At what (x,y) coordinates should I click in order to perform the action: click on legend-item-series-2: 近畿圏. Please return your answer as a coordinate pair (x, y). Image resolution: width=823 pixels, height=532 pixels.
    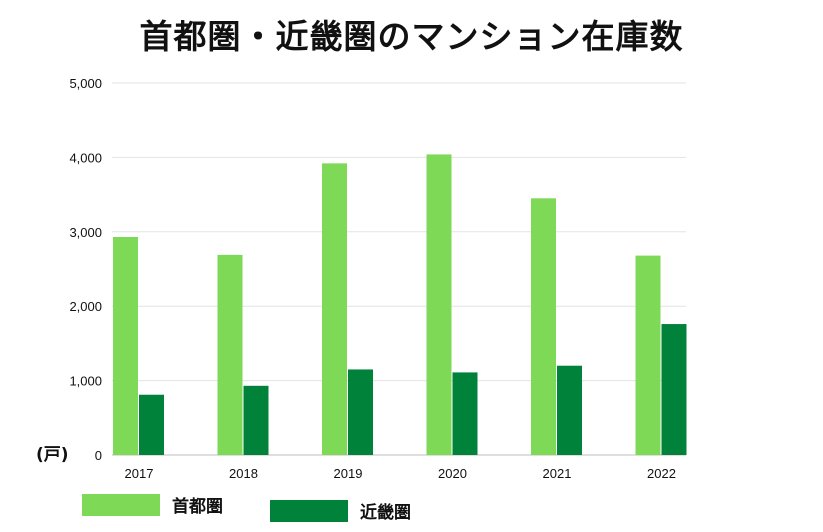
    Looking at the image, I should click on (340, 510).